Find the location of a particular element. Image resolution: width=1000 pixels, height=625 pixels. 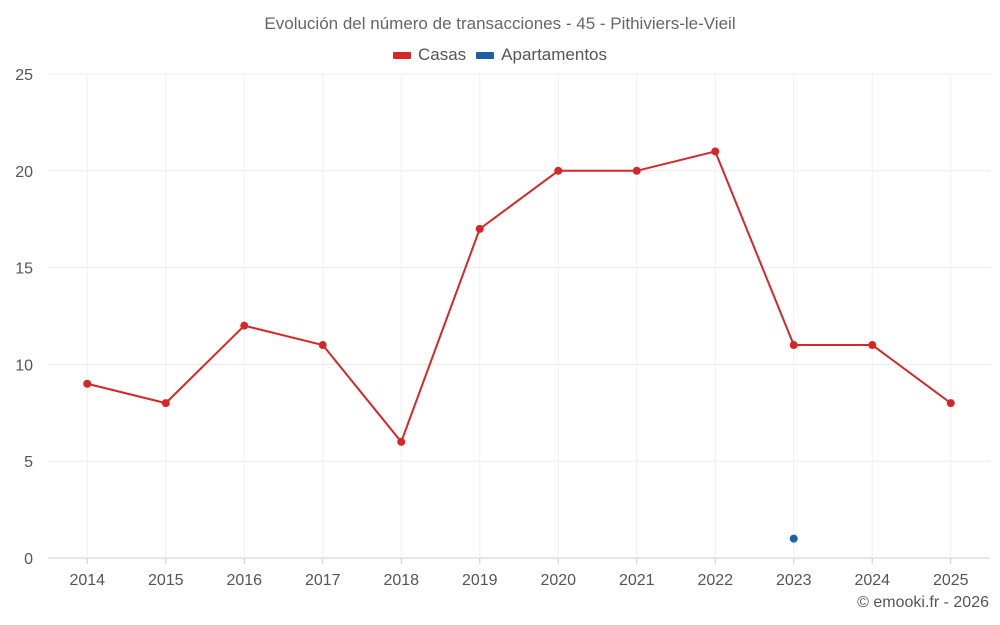

y-tick-label: 25 is located at coordinates (24, 75).